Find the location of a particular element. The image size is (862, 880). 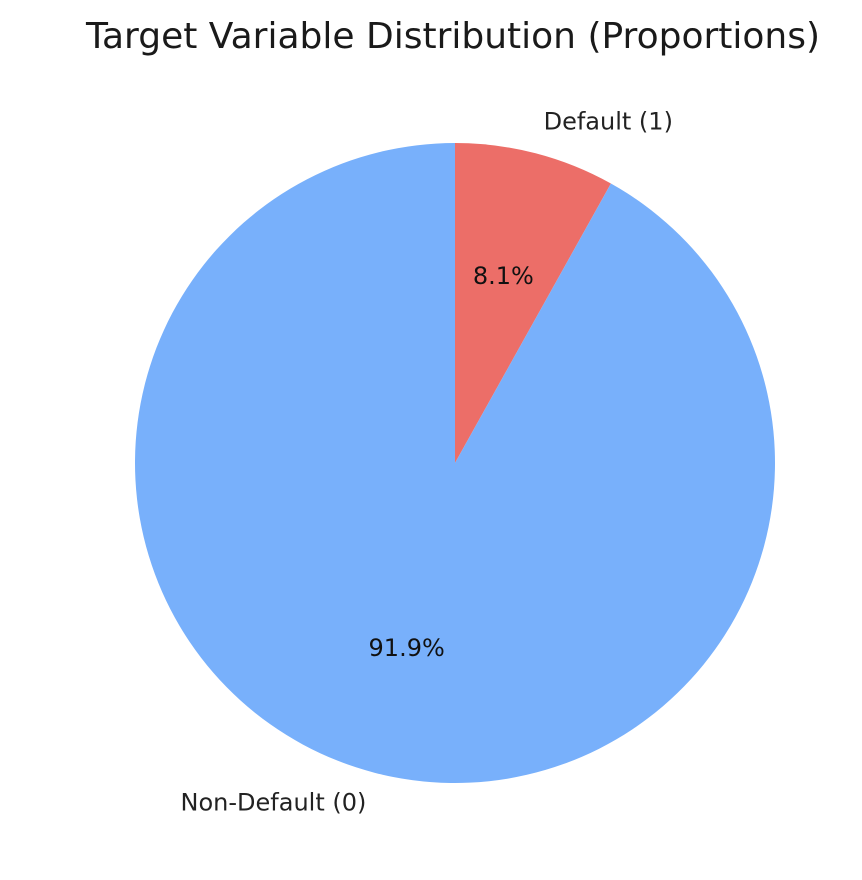

slice-label-1: Default (1) is located at coordinates (608, 121).